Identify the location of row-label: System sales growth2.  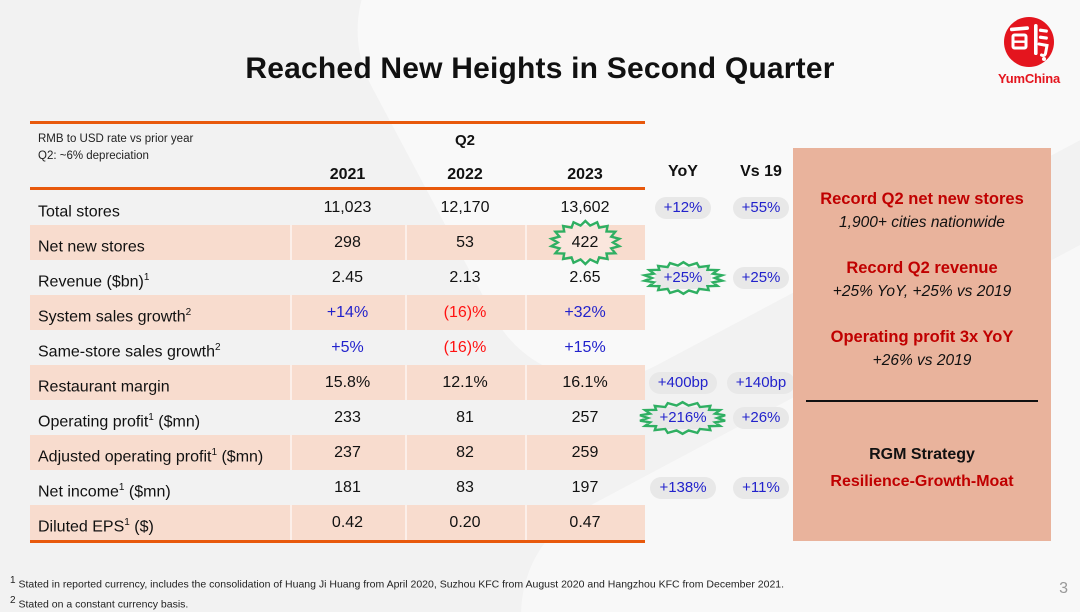
(115, 316).